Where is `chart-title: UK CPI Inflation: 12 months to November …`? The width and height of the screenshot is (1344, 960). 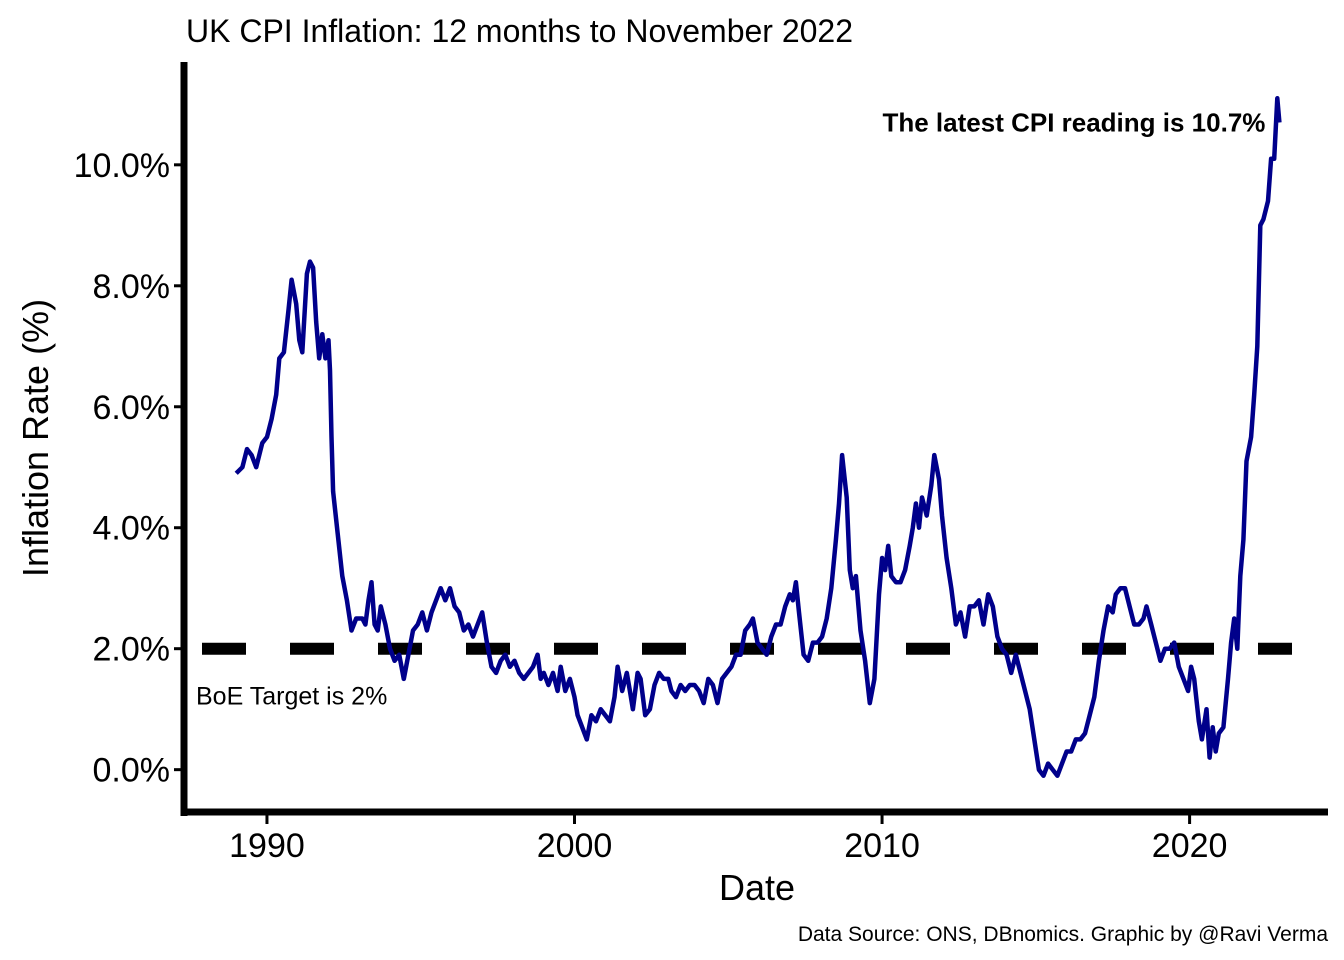
chart-title: UK CPI Inflation: 12 months to November … is located at coordinates (519, 31).